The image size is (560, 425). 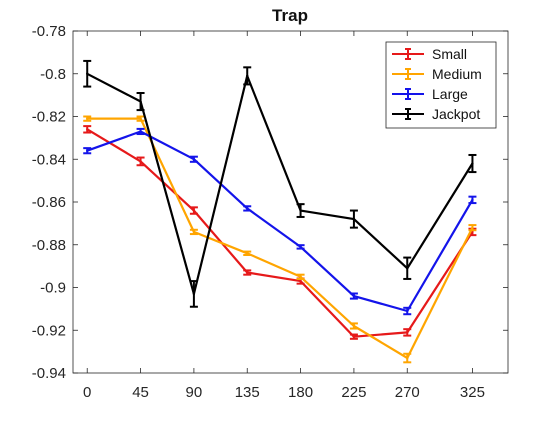 I want to click on x-tick-label: 325, so click(x=472, y=392).